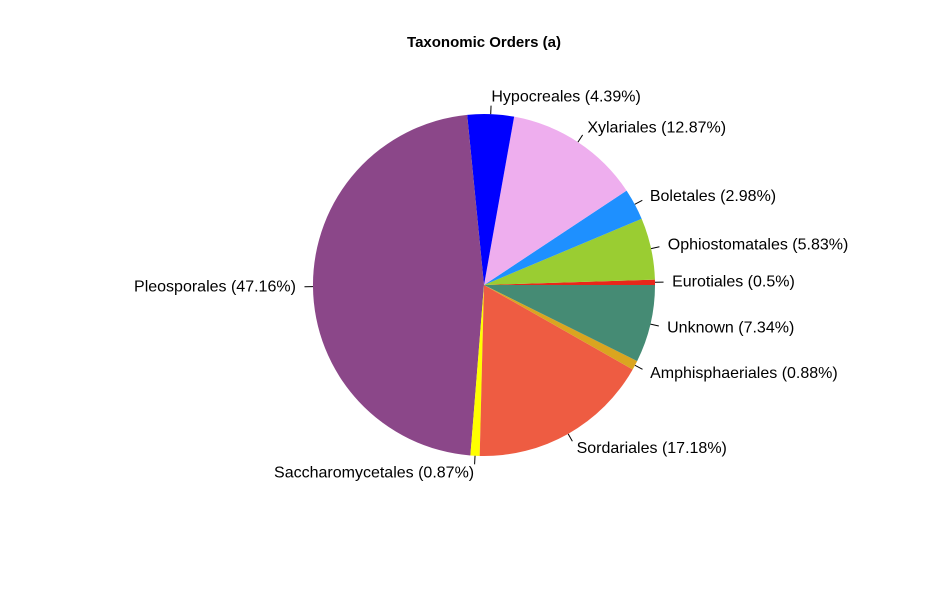  What do you see at coordinates (652, 448) in the screenshot?
I see `pie-slice-label: Sordariales (17.18%)` at bounding box center [652, 448].